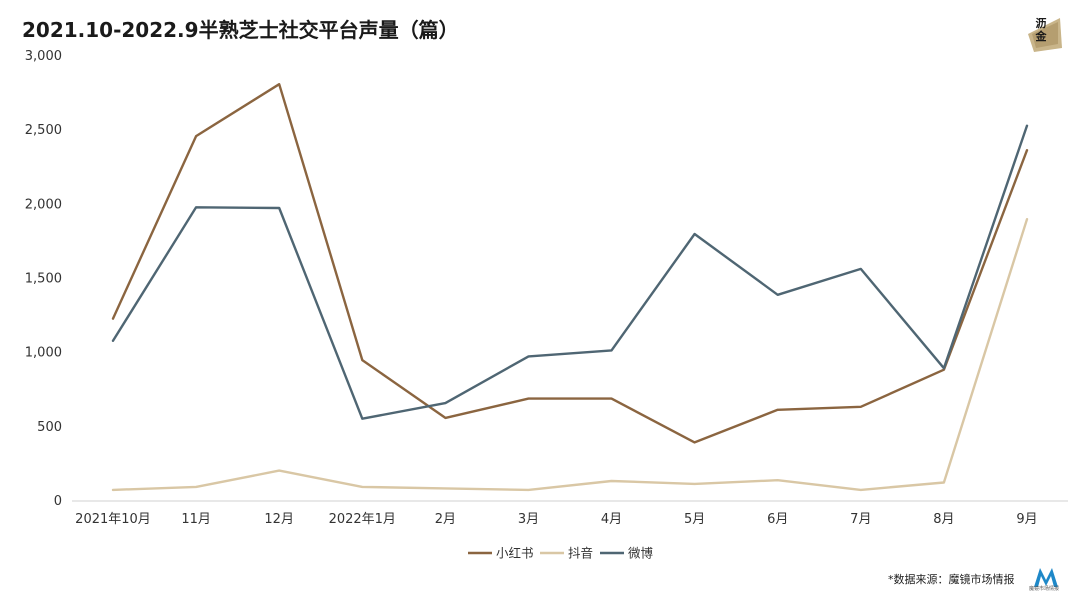 This screenshot has width=1080, height=608. What do you see at coordinates (113, 519) in the screenshot?
I see `x-tick-label: 2021年10月` at bounding box center [113, 519].